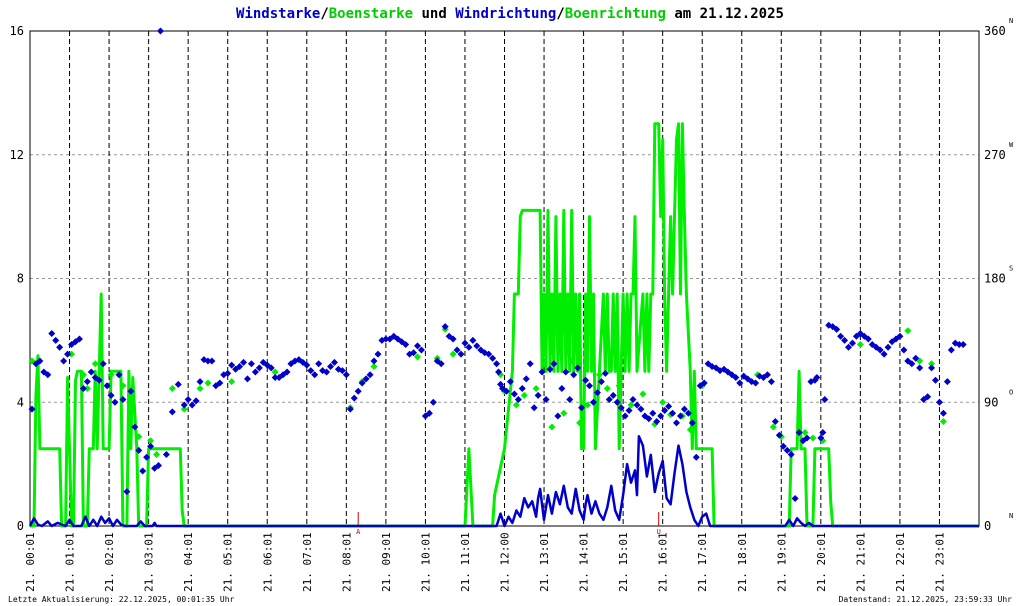  I want to click on compass-label: S, so click(1011, 269).